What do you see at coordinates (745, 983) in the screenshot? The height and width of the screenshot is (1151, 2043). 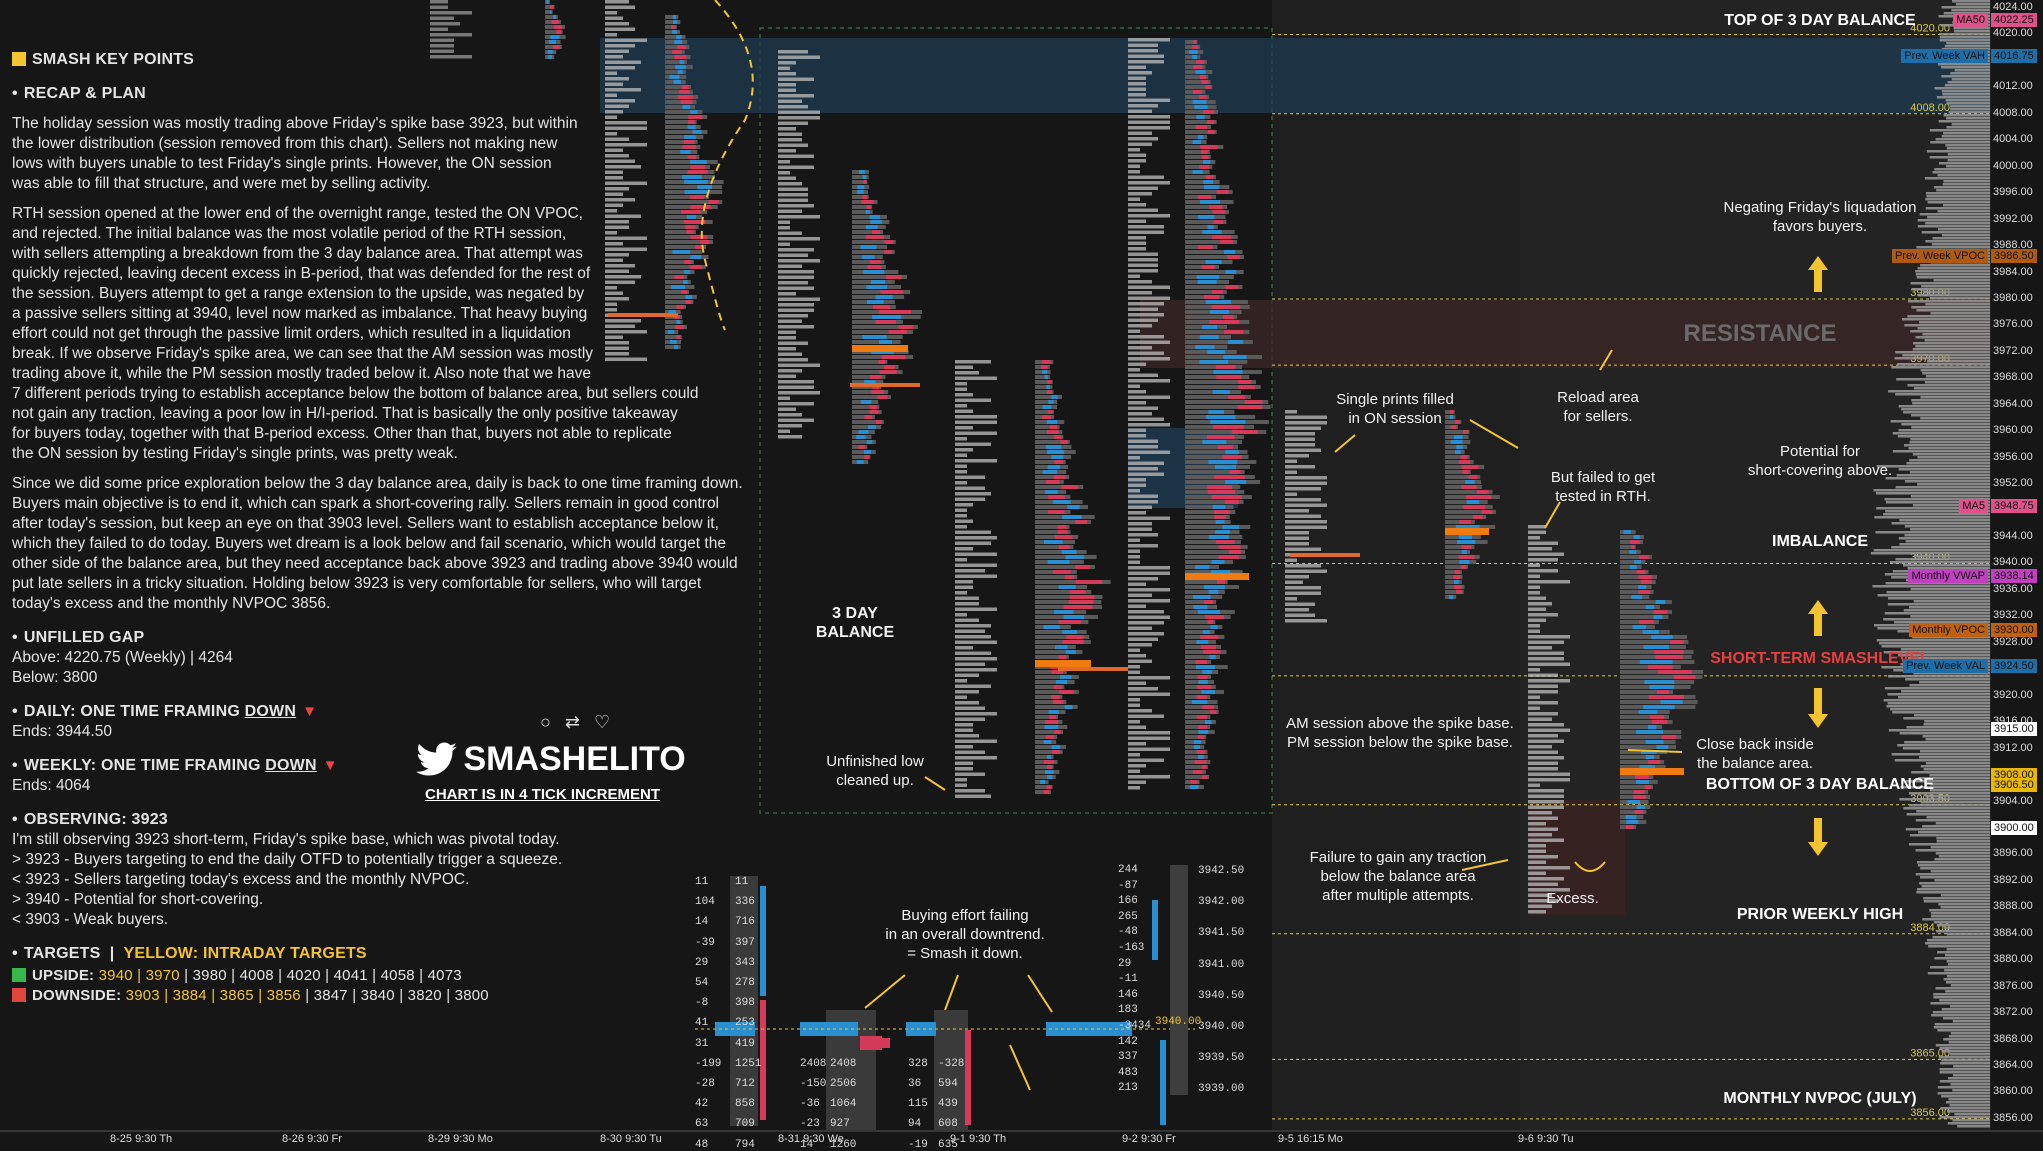 I see `footprint-cell: 278` at bounding box center [745, 983].